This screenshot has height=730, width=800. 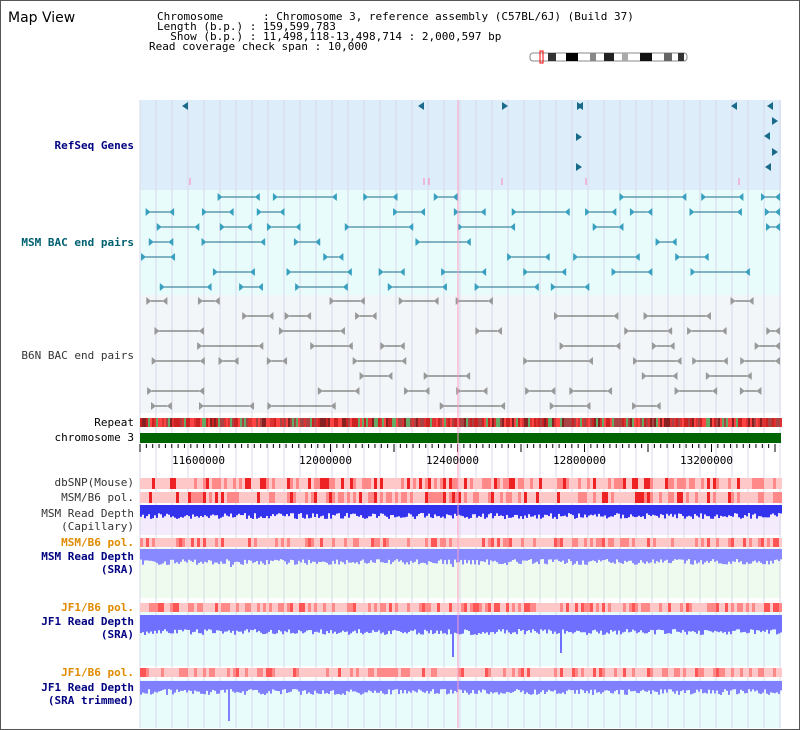 I want to click on track-label-dbsnp: dbSNP(Mouse), so click(x=94, y=482).